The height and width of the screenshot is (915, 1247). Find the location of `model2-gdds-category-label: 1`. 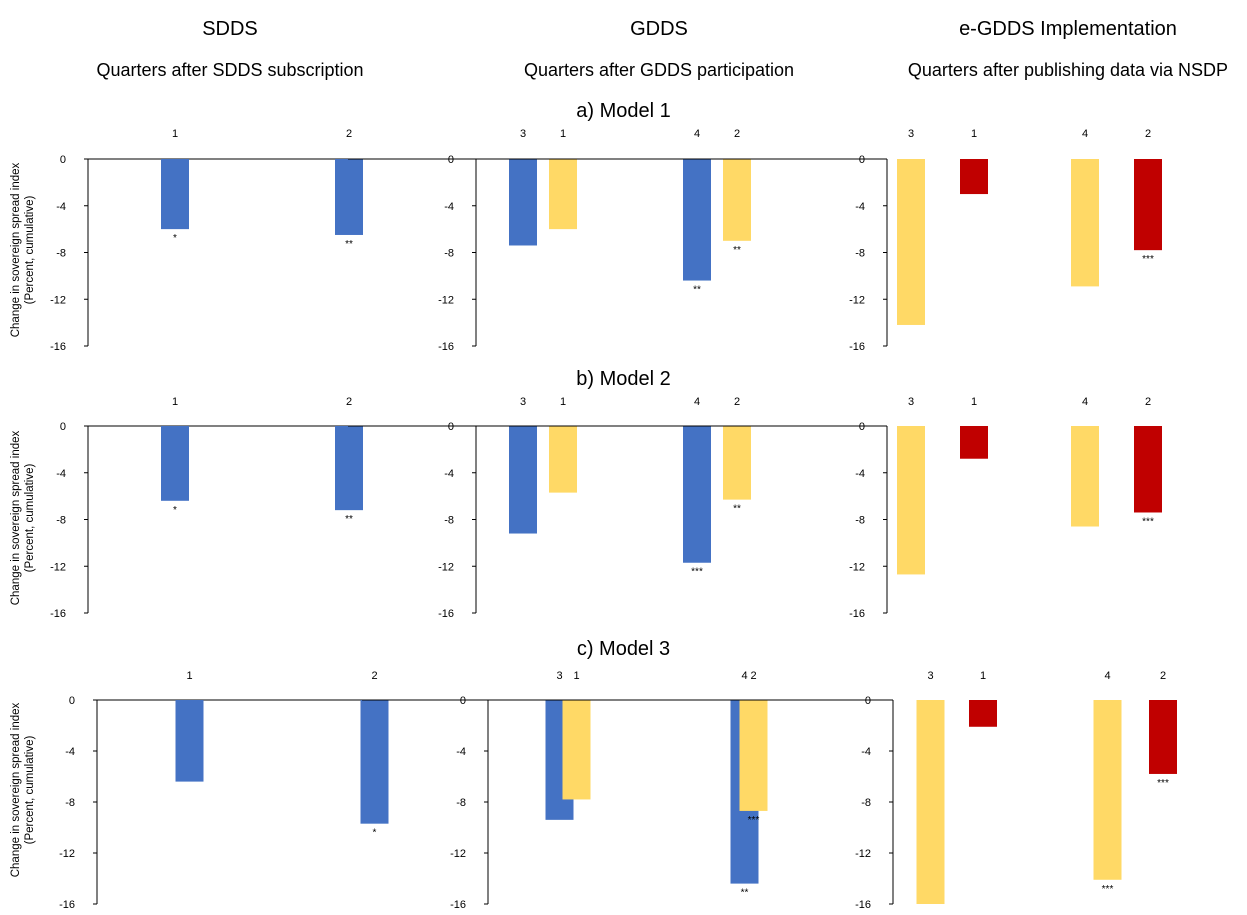

model2-gdds-category-label: 1 is located at coordinates (563, 402).